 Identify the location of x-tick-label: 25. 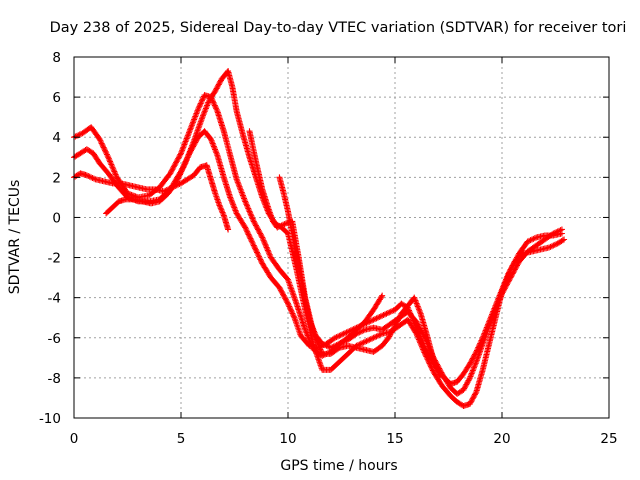
(608, 439).